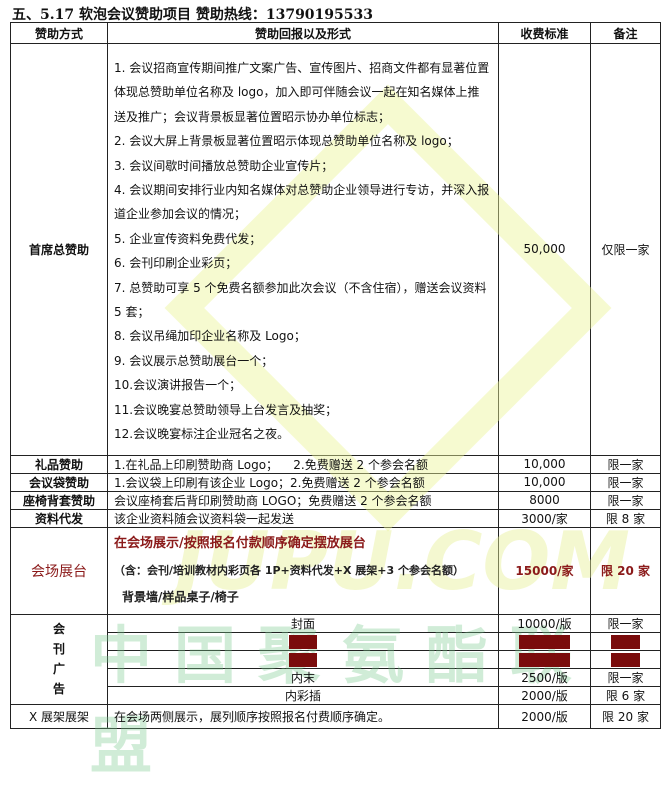 The height and width of the screenshot is (785, 672). Describe the element at coordinates (59, 464) in the screenshot. I see `row-name: 礼品赞助` at that location.